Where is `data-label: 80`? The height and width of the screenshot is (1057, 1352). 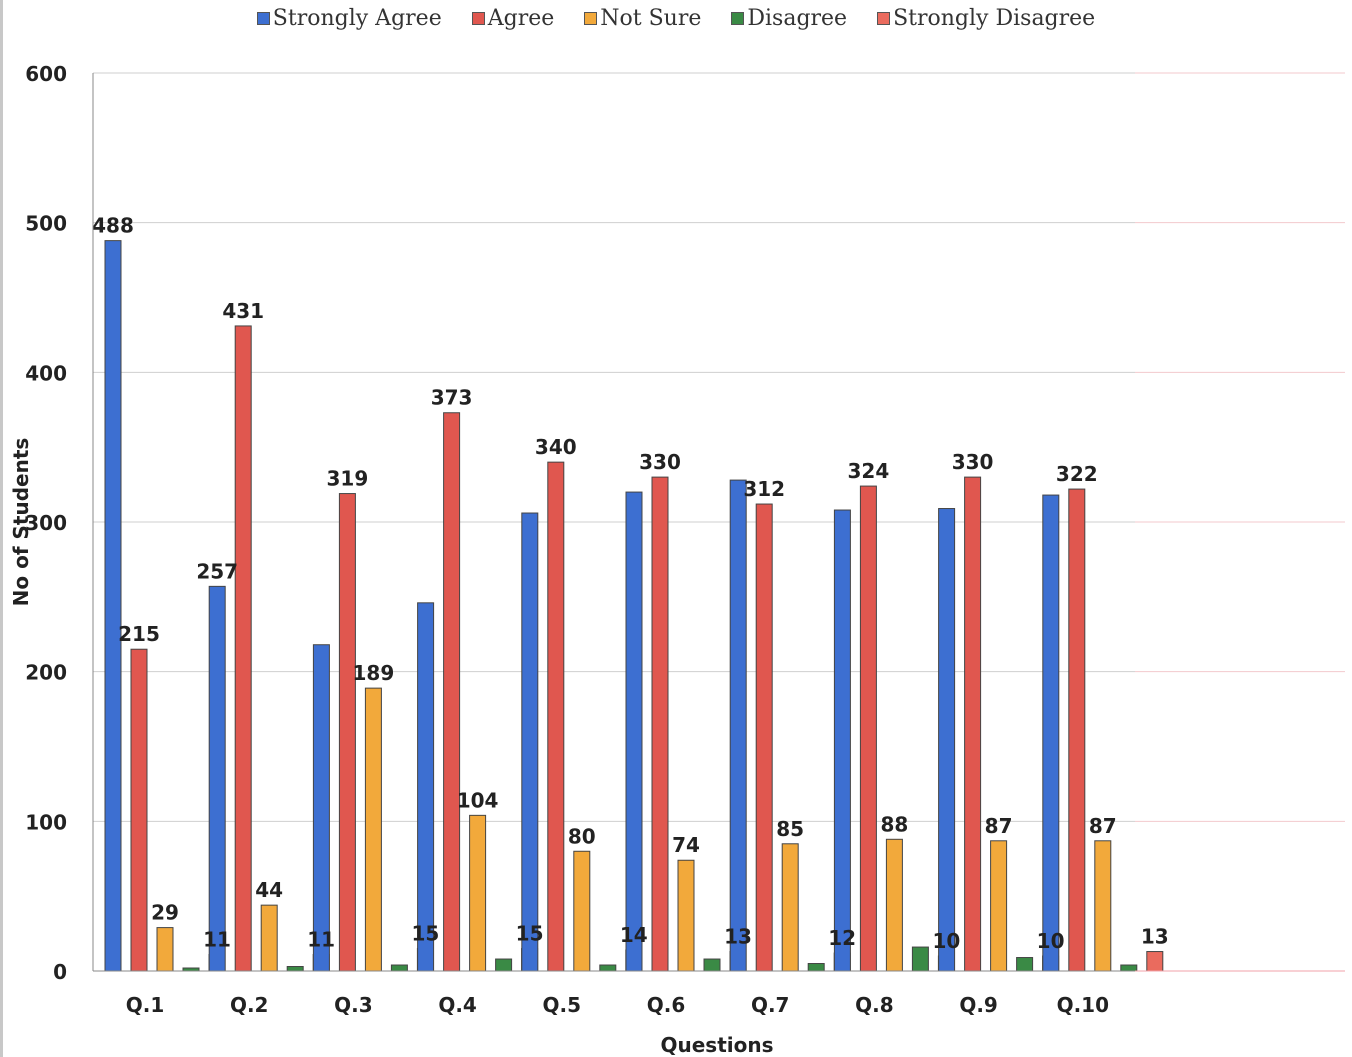 data-label: 80 is located at coordinates (582, 836).